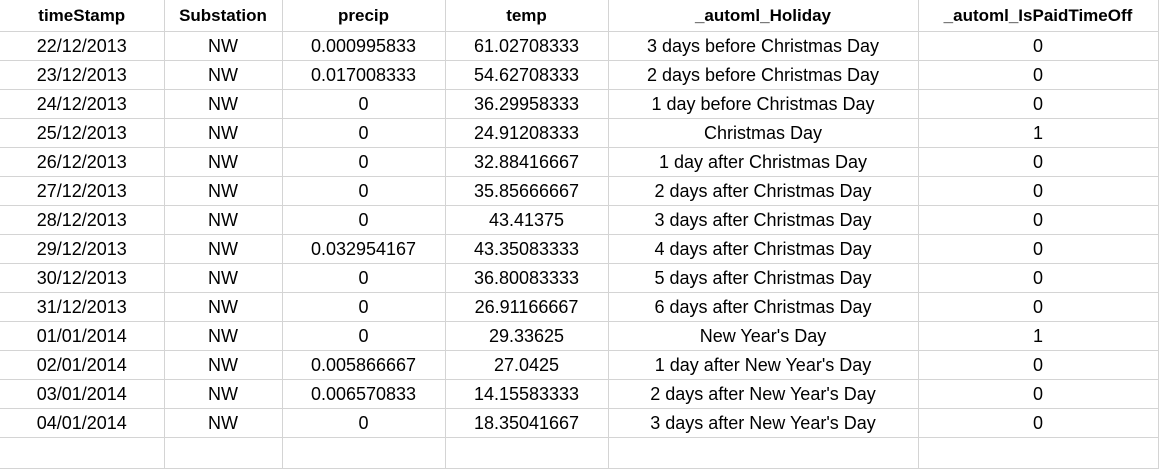 This screenshot has width=1162, height=469. What do you see at coordinates (527, 75) in the screenshot?
I see `table-cell: 54.62708333` at bounding box center [527, 75].